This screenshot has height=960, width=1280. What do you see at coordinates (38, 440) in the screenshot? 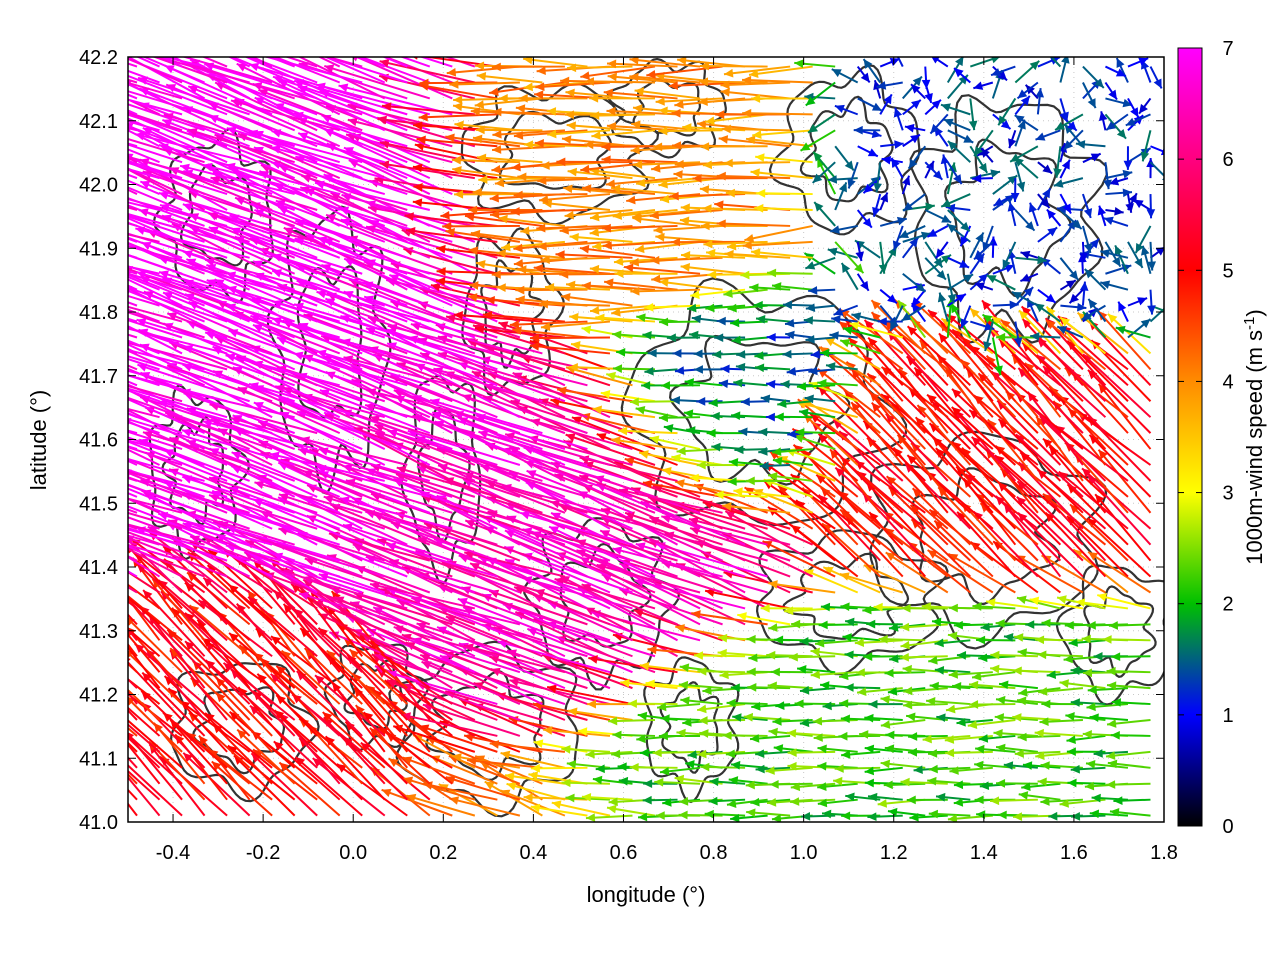
I see `y-axis-title: latitude (°)` at bounding box center [38, 440].